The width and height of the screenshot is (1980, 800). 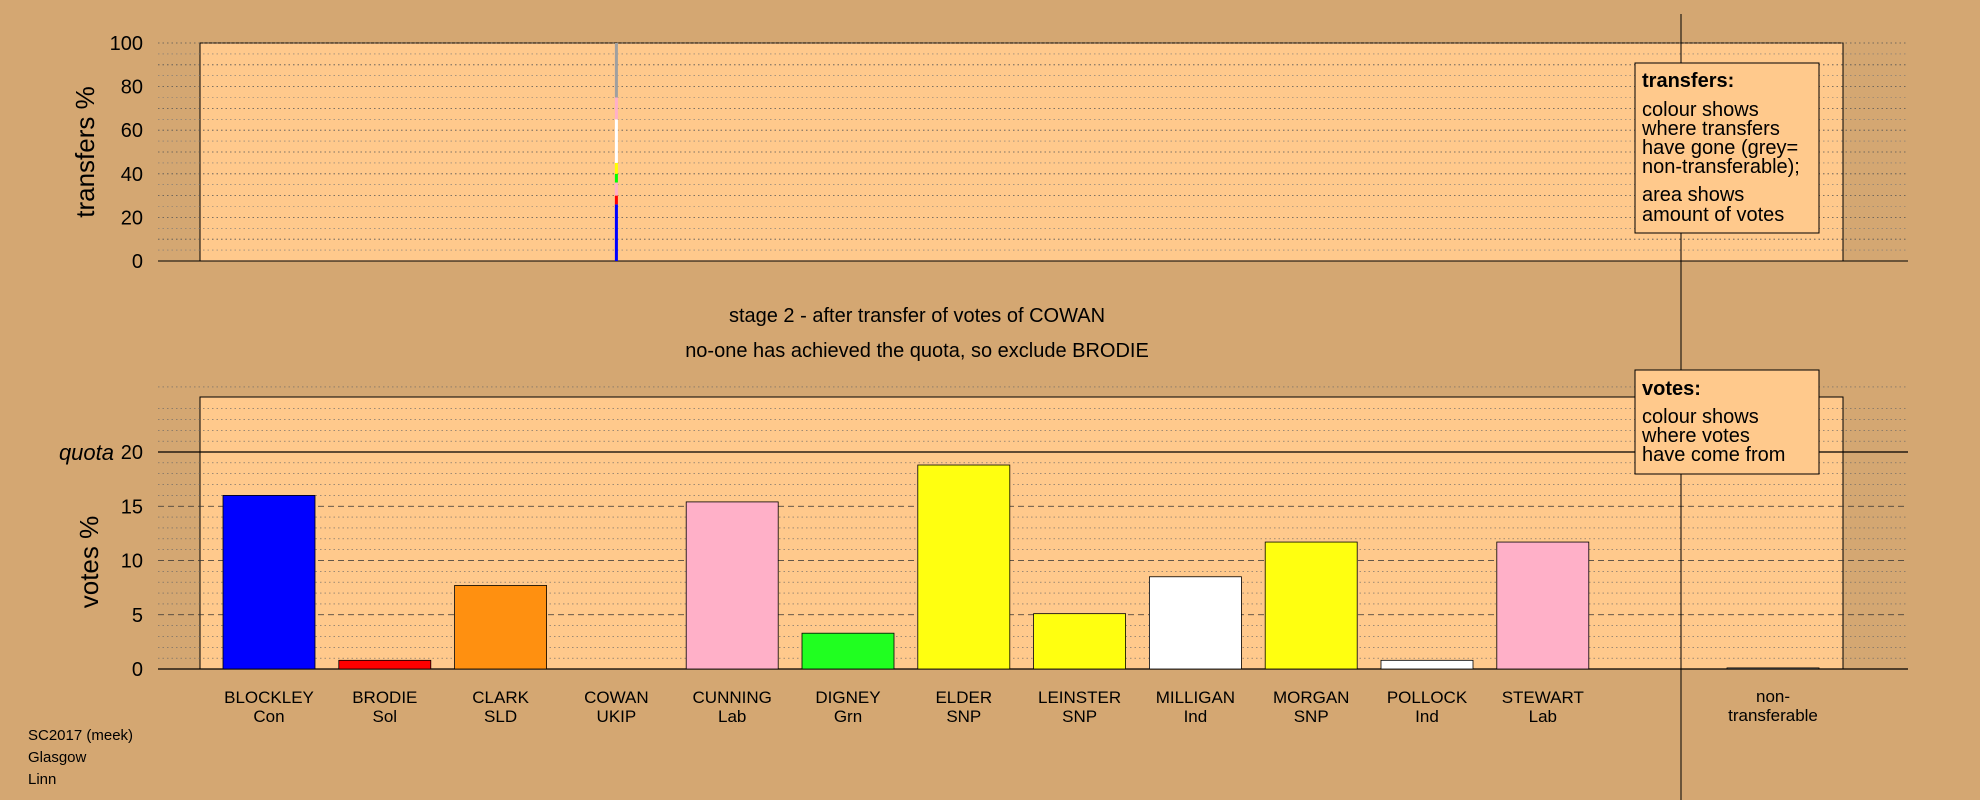 I want to click on candidate-party: UKIP, so click(x=617, y=716).